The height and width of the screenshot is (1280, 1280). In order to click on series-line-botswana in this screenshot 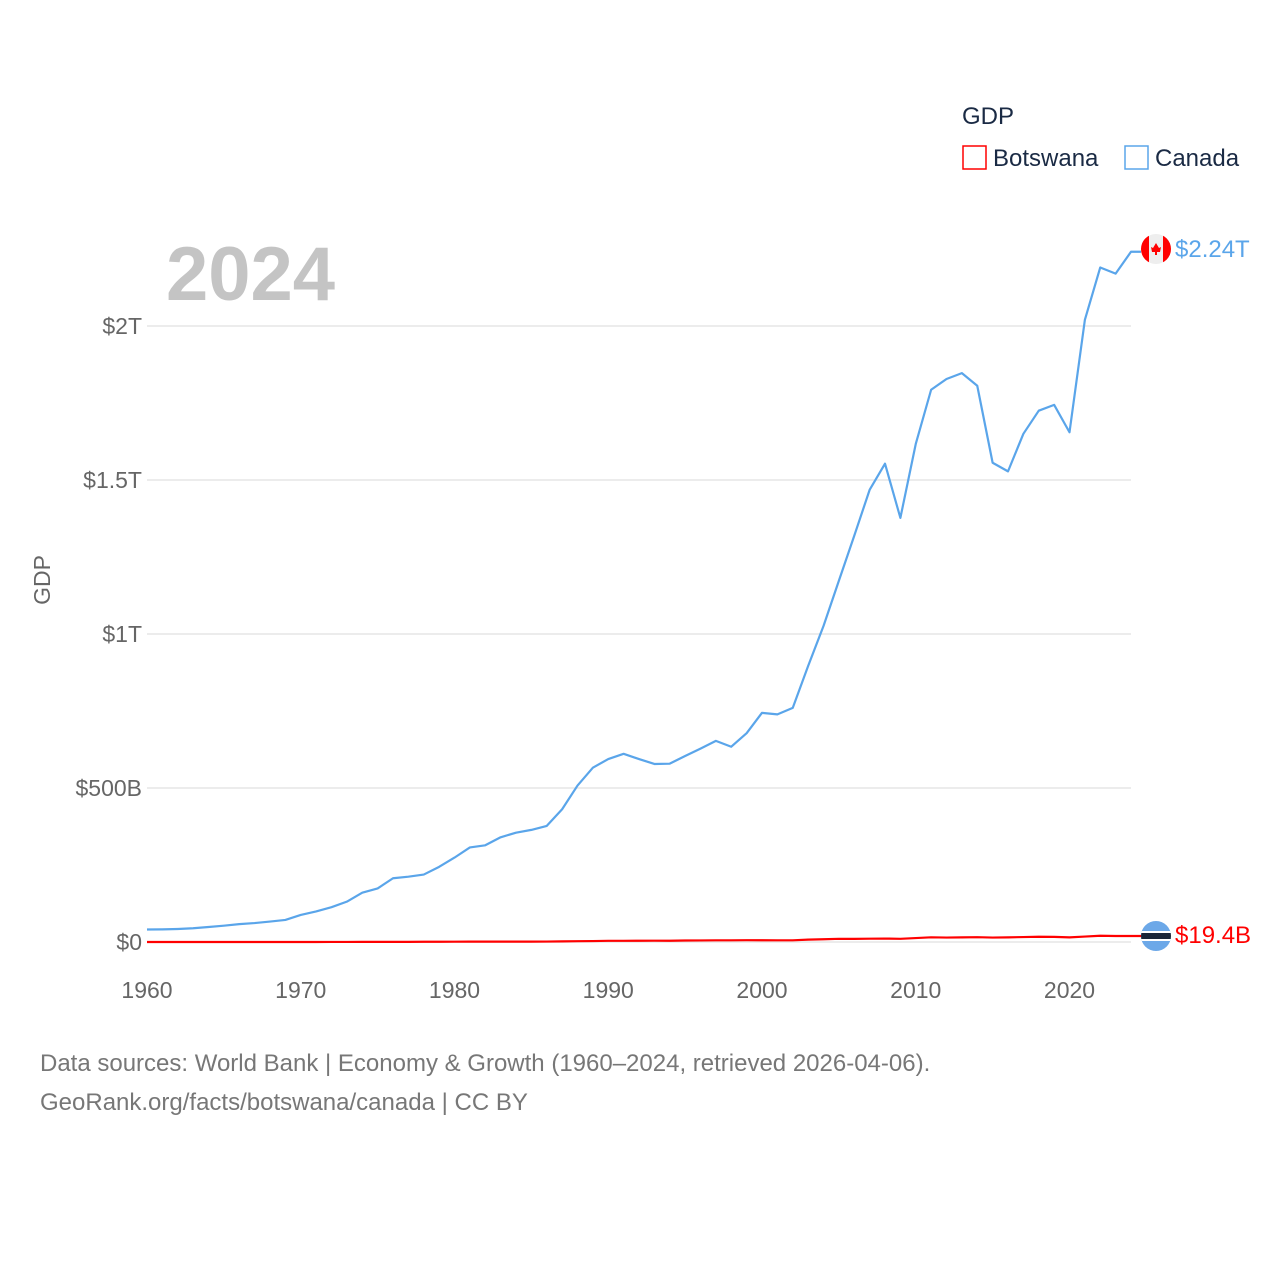, I will do `click(644, 939)`.